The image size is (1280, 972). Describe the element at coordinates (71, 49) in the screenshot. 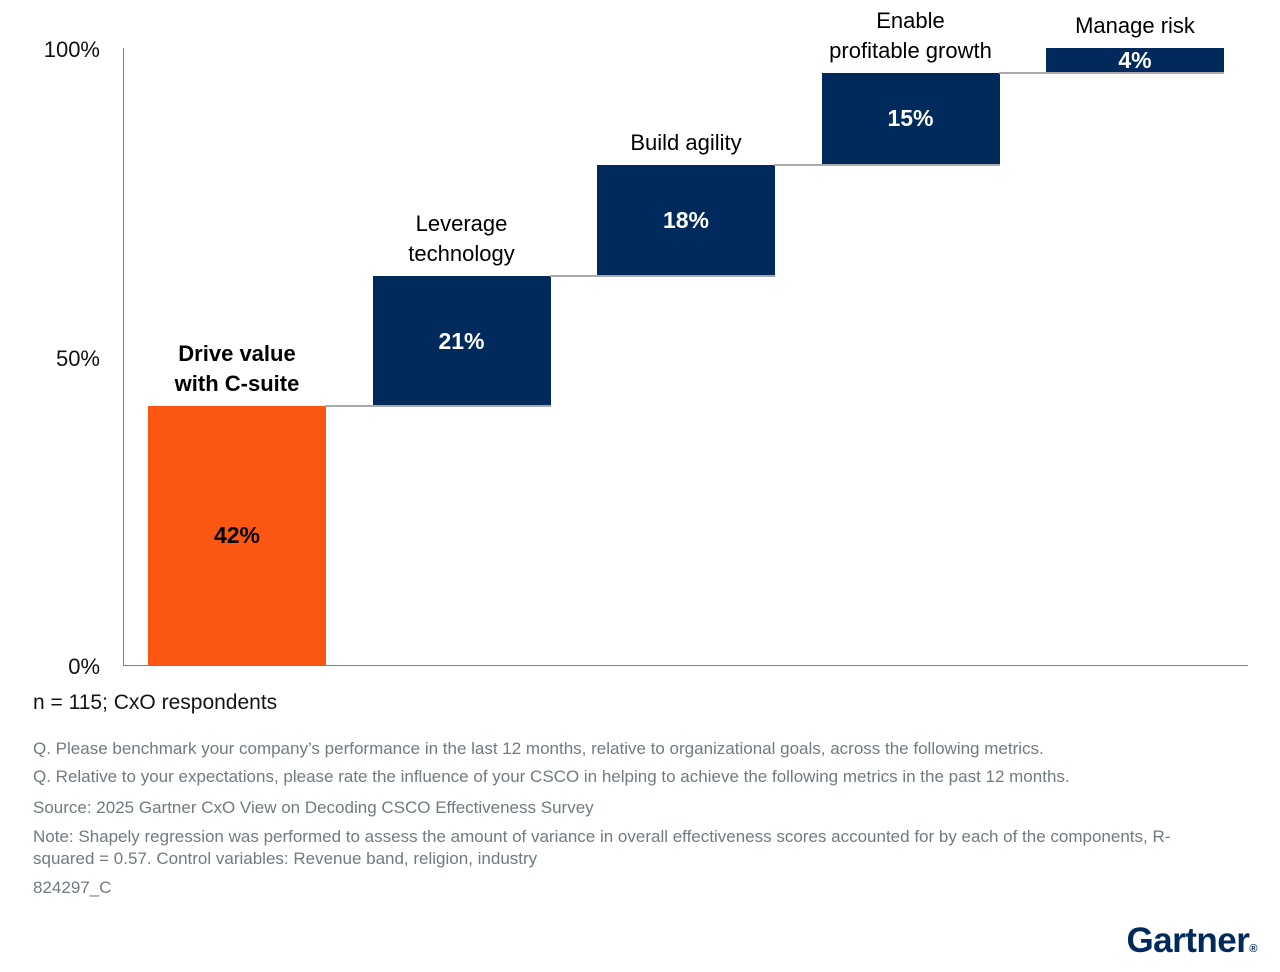

I see `y-tick-label: 100%` at that location.